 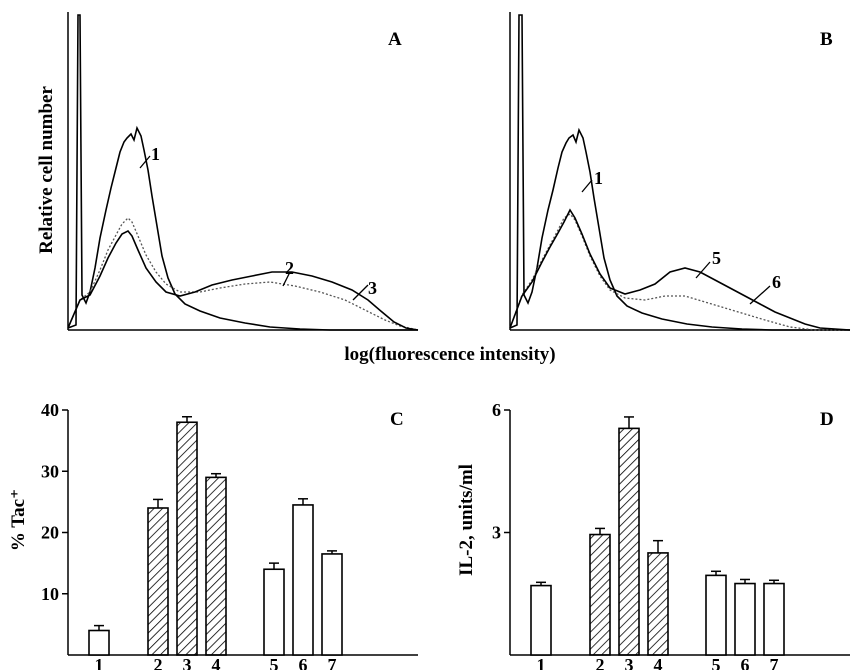 What do you see at coordinates (397, 419) in the screenshot?
I see `panel-c-letter: C` at bounding box center [397, 419].